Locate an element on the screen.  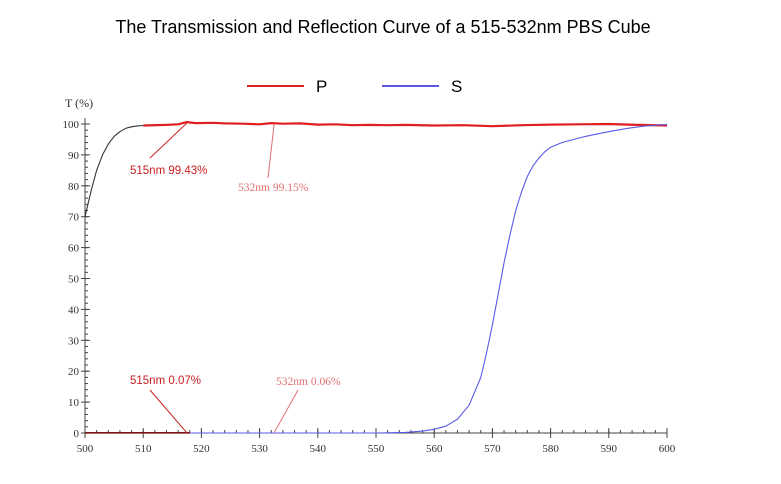
series-line-p is located at coordinates (405, 124).